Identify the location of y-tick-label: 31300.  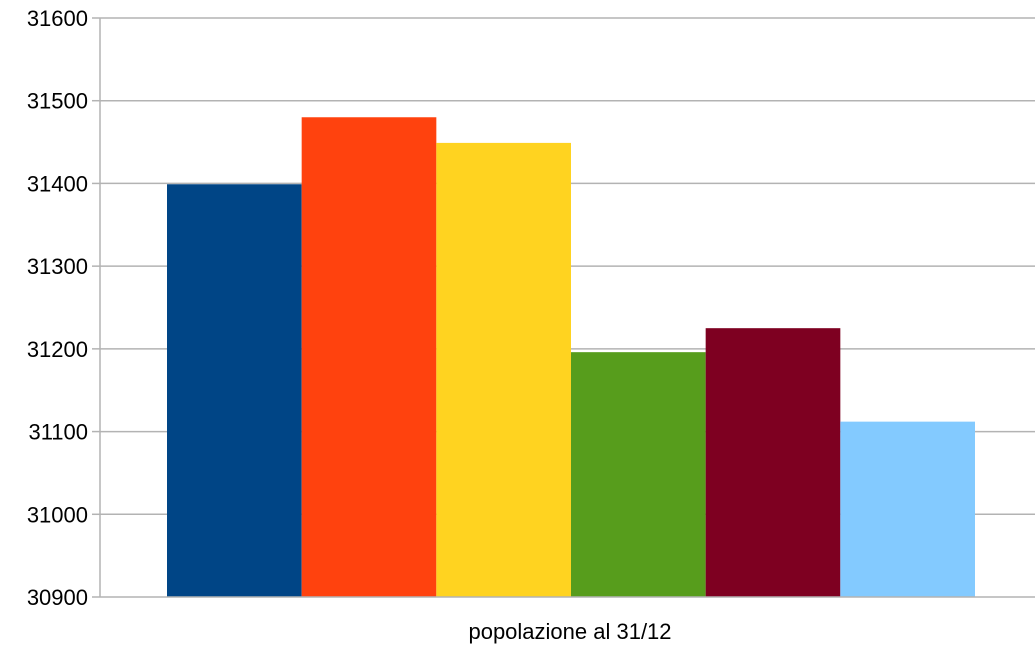
(57, 266).